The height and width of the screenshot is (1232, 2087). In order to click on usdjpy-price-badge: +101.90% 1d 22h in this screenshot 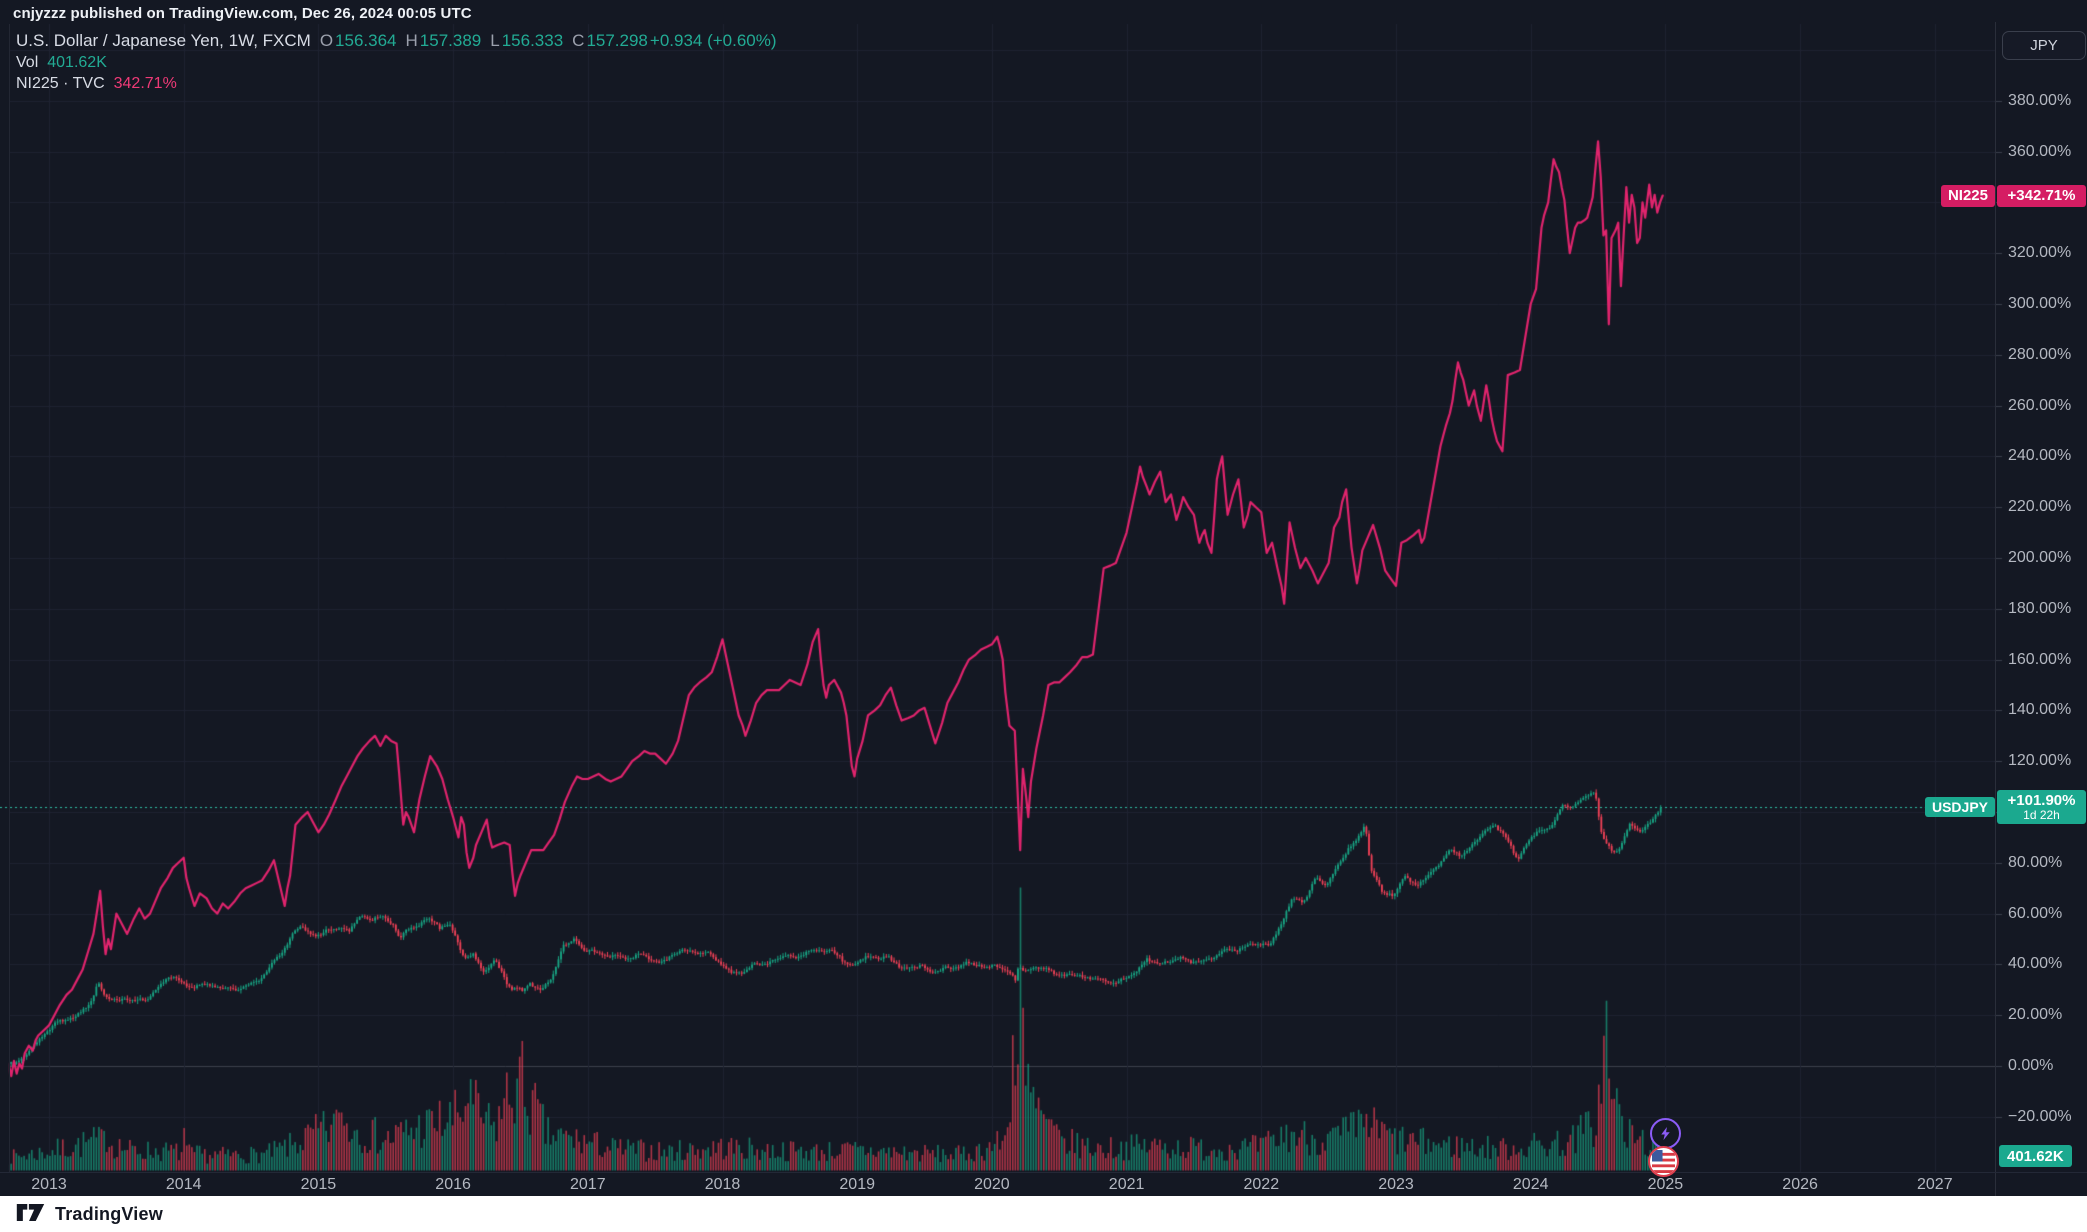, I will do `click(2041, 807)`.